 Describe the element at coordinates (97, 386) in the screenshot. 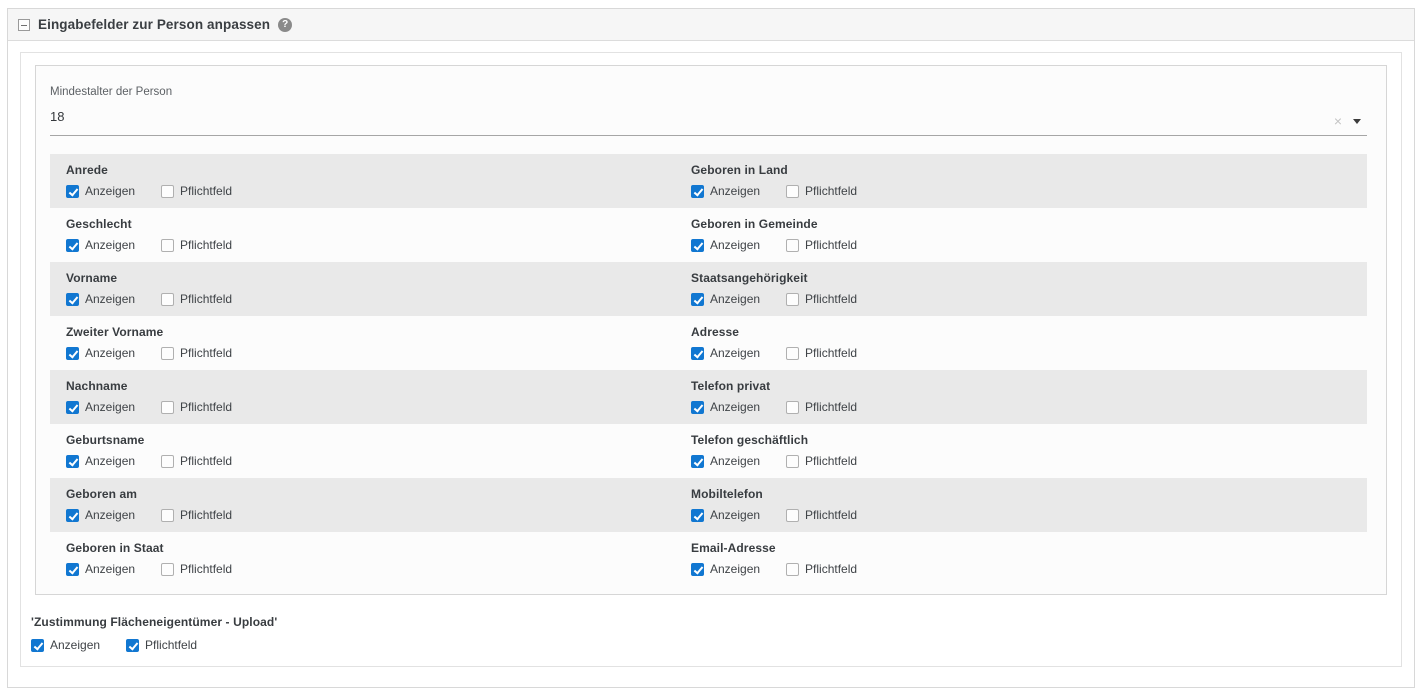

I see `field-label: Nachname` at that location.